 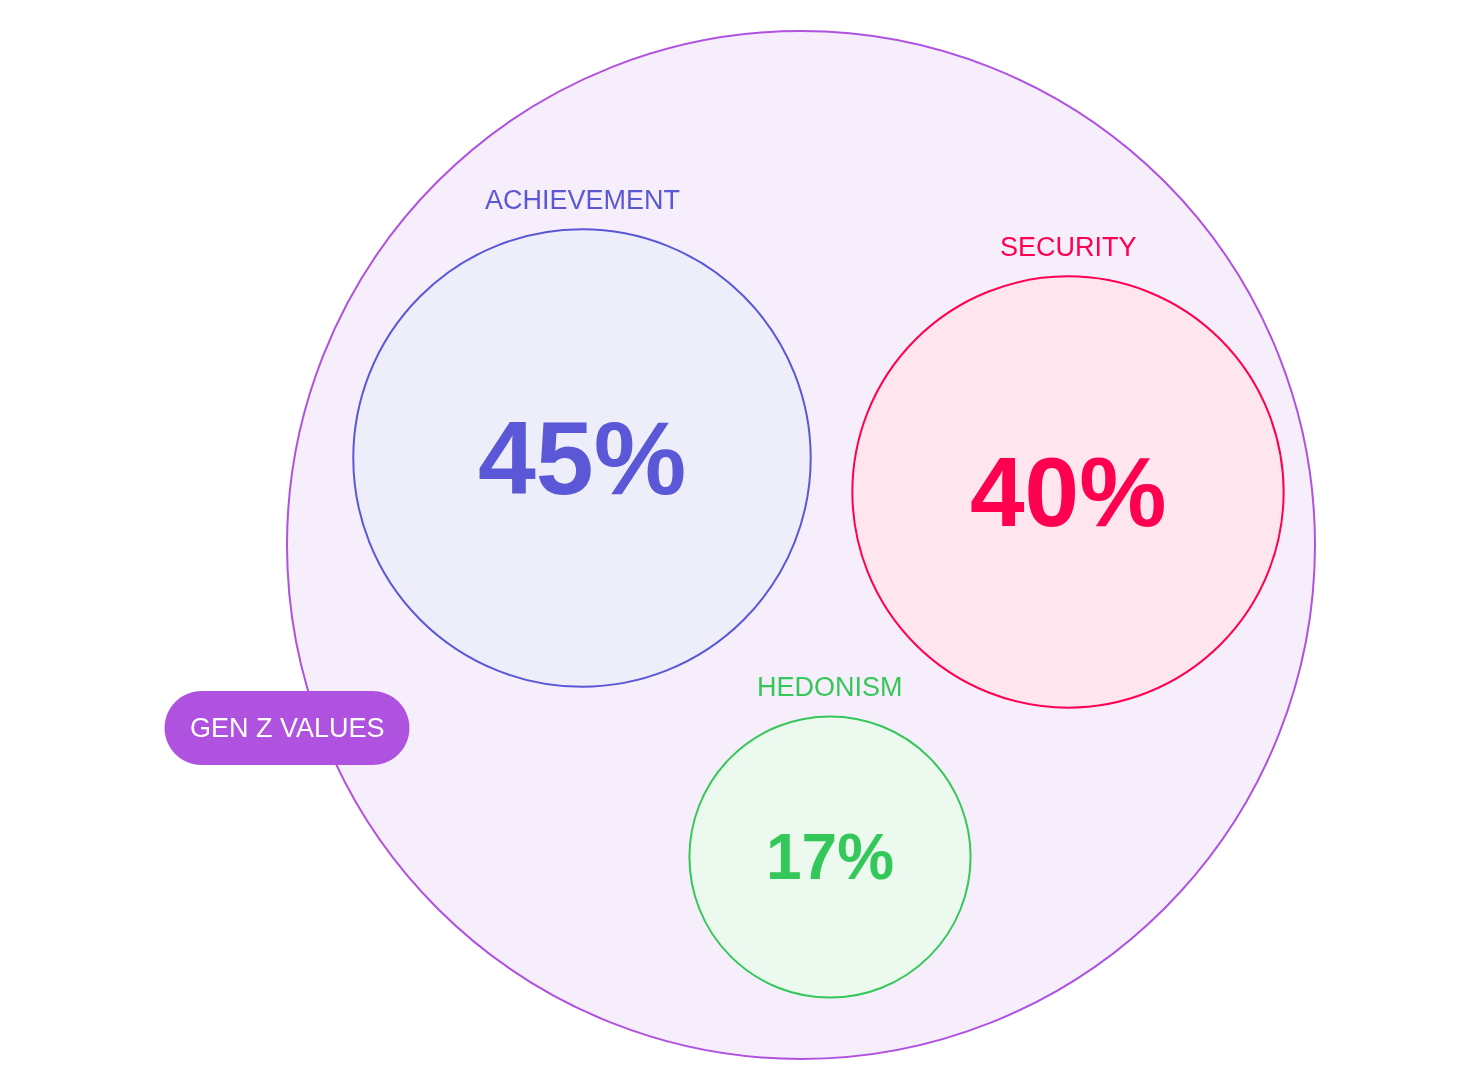 What do you see at coordinates (287, 728) in the screenshot?
I see `text: GEN Z VALUES` at bounding box center [287, 728].